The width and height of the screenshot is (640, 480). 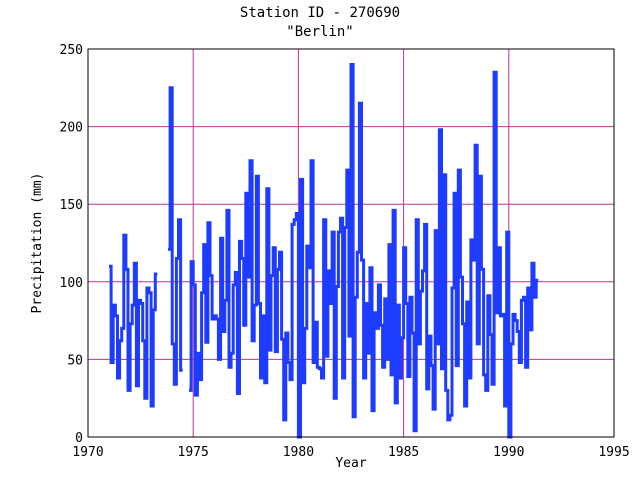 I want to click on y-axis-label: Precipitation (mm), so click(x=37, y=243).